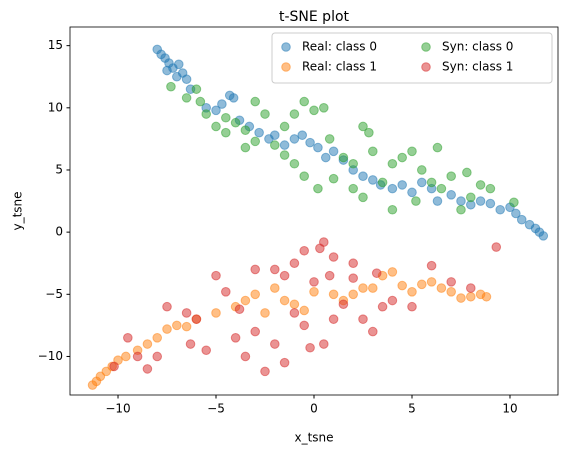  Describe the element at coordinates (509, 409) in the screenshot. I see `x-tick-label: 10` at that location.